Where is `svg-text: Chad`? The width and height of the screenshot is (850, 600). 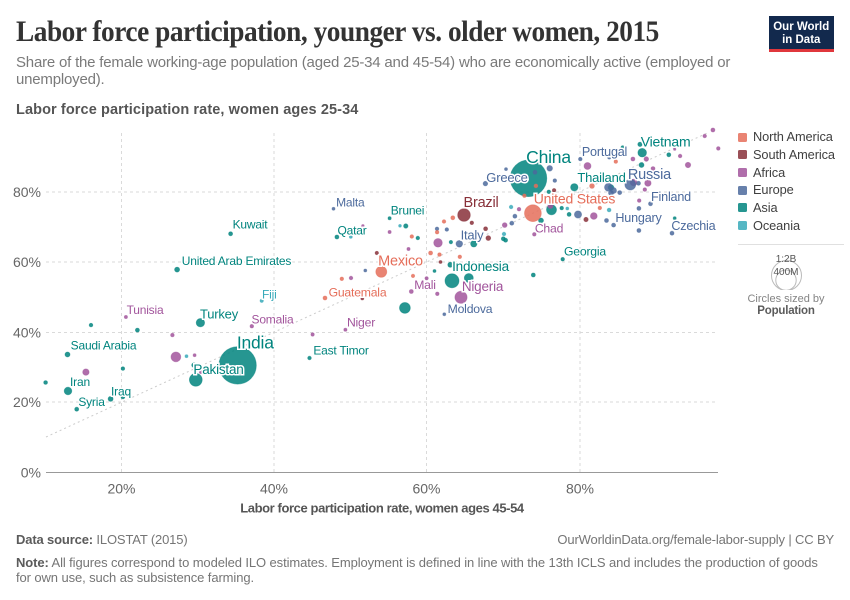
svg-text: Chad is located at coordinates (549, 228).